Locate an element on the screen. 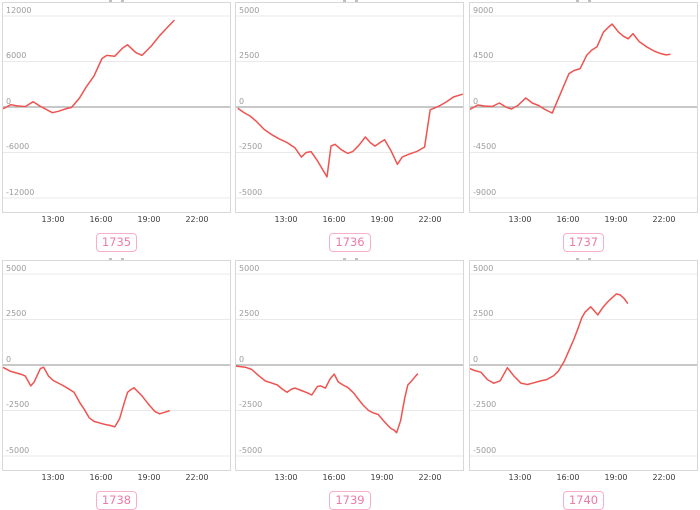 The image size is (700, 510). y-tick-label: 6000 is located at coordinates (16, 55).